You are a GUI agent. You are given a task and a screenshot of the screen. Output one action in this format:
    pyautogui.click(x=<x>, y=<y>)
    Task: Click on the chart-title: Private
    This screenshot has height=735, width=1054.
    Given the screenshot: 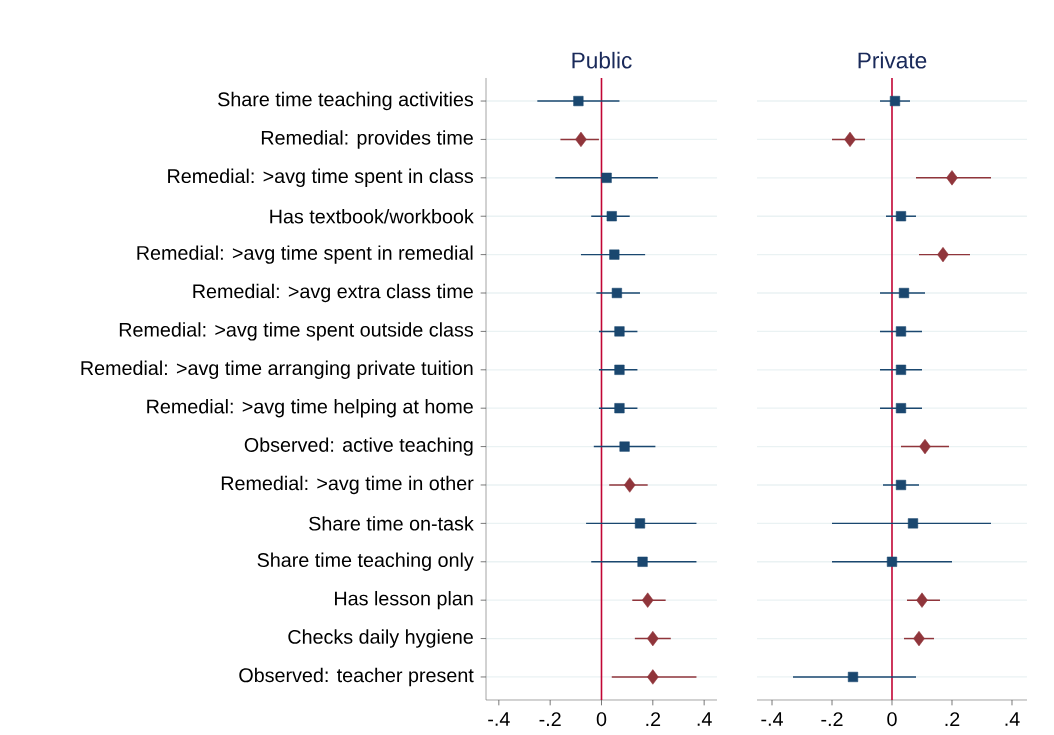 What is the action you would take?
    pyautogui.click(x=892, y=60)
    